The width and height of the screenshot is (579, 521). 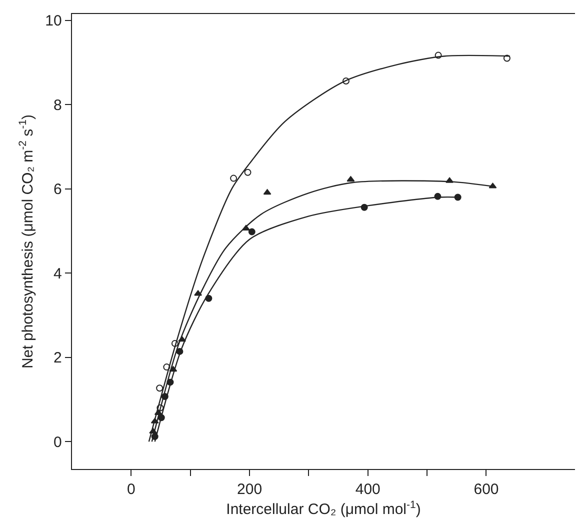 I want to click on x-tick-label: 600, so click(x=486, y=489).